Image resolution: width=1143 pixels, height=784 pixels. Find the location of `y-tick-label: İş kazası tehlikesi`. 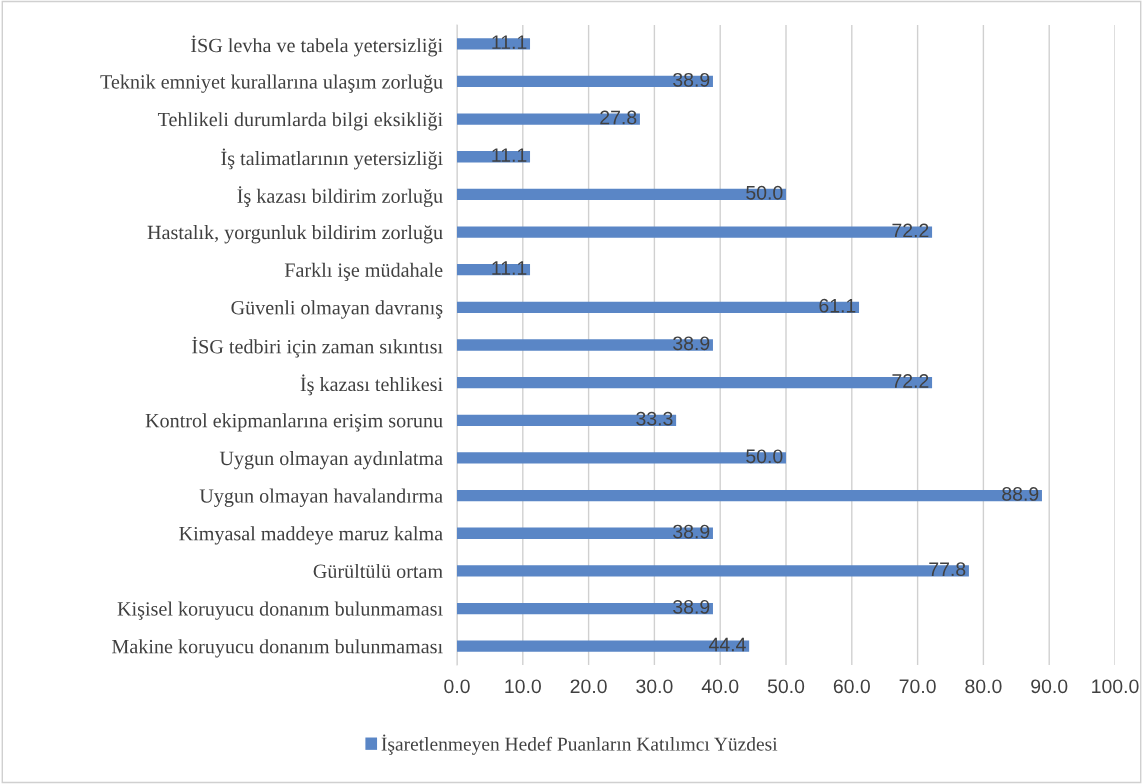

y-tick-label: İş kazası tehlikesi is located at coordinates (371, 385).